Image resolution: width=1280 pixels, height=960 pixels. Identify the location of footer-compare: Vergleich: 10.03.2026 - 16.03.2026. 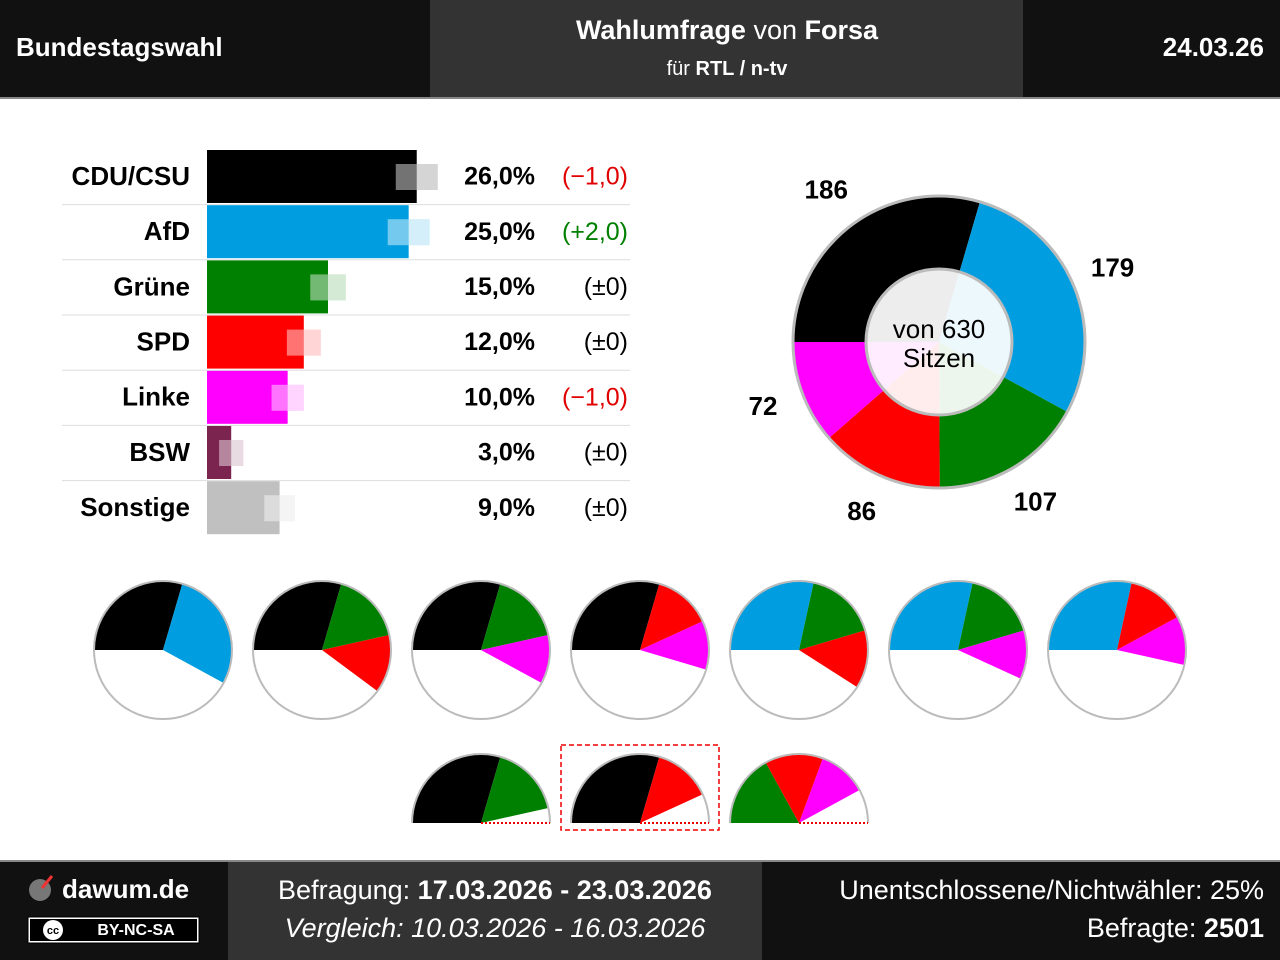
(496, 928).